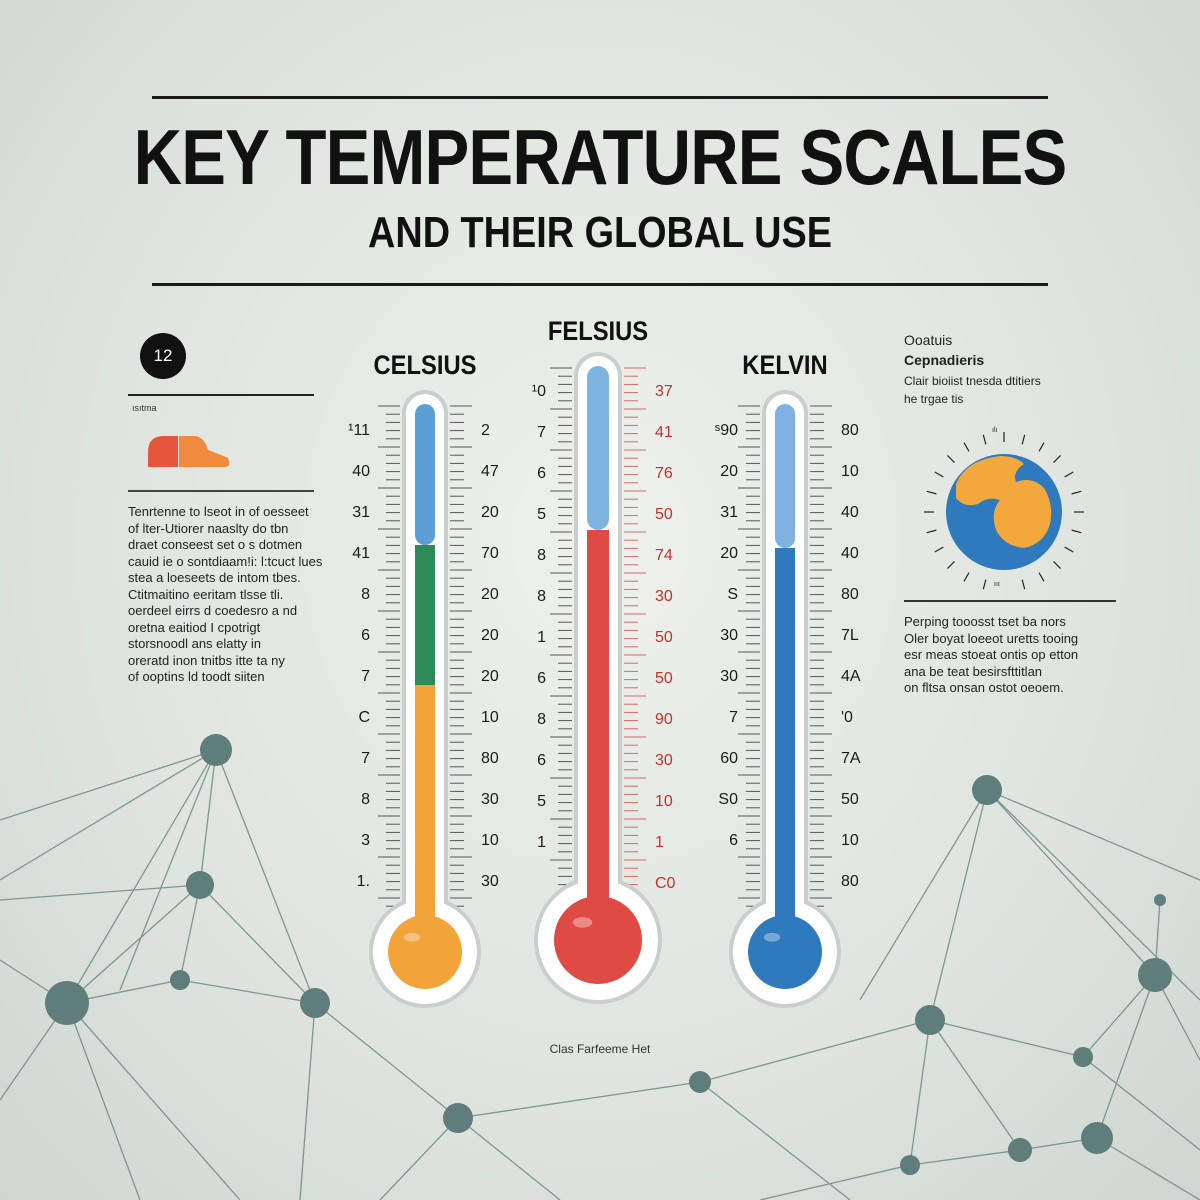 This screenshot has height=1200, width=1200. What do you see at coordinates (984, 687) in the screenshot?
I see `right-paragraph-line: on fltsa onsan ostot oeoem.` at bounding box center [984, 687].